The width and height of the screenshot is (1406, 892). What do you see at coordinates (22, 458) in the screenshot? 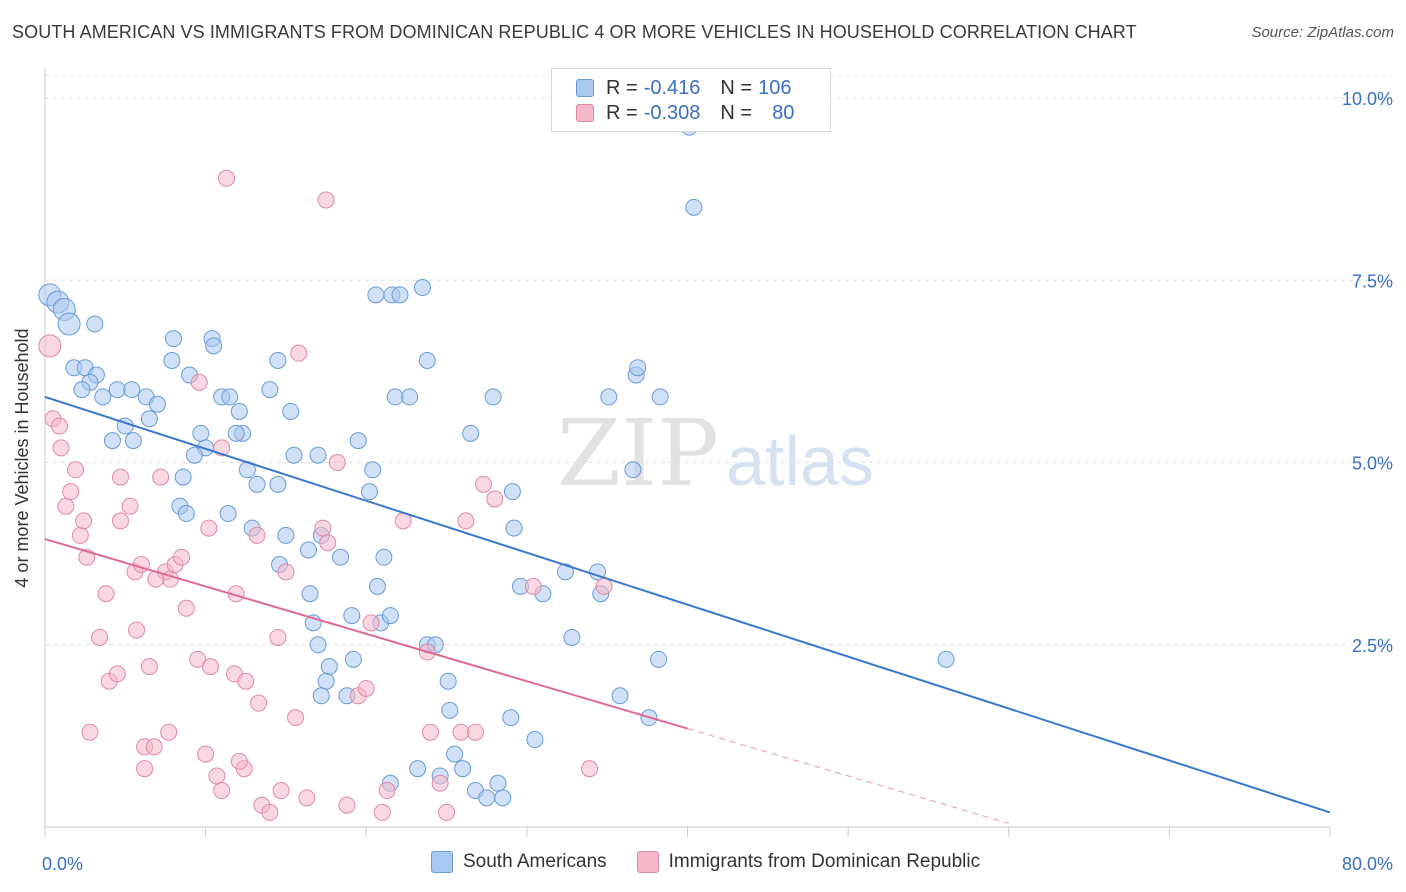
I see `y-axis-label: 4 or more Vehicles in Household` at bounding box center [22, 458].